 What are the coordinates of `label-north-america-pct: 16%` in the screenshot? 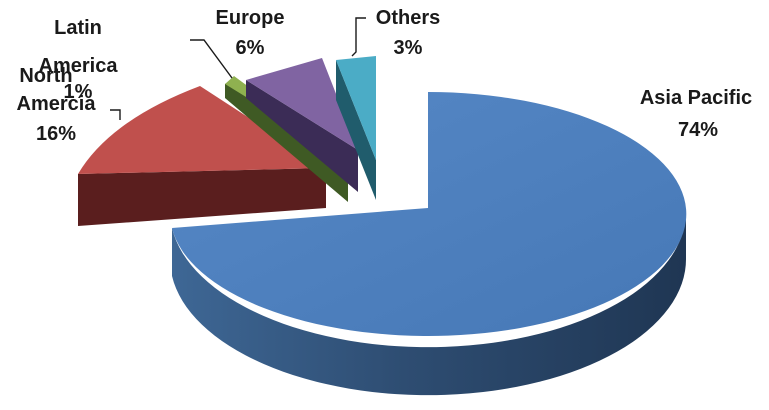 It's located at (56, 134).